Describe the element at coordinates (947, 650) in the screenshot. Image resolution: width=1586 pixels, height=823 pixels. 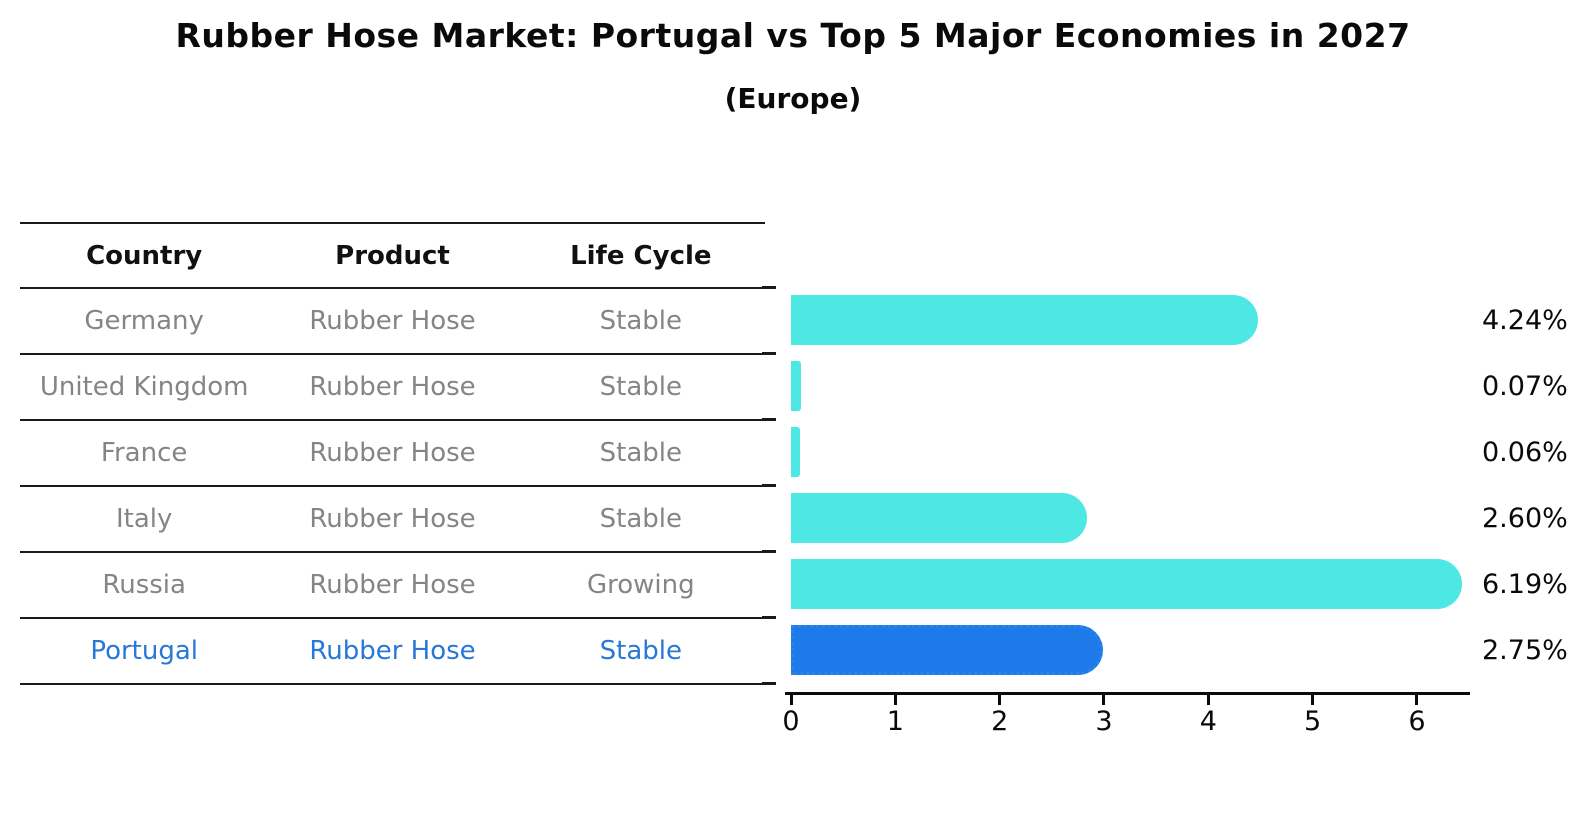
I see `bar-portugal` at that location.